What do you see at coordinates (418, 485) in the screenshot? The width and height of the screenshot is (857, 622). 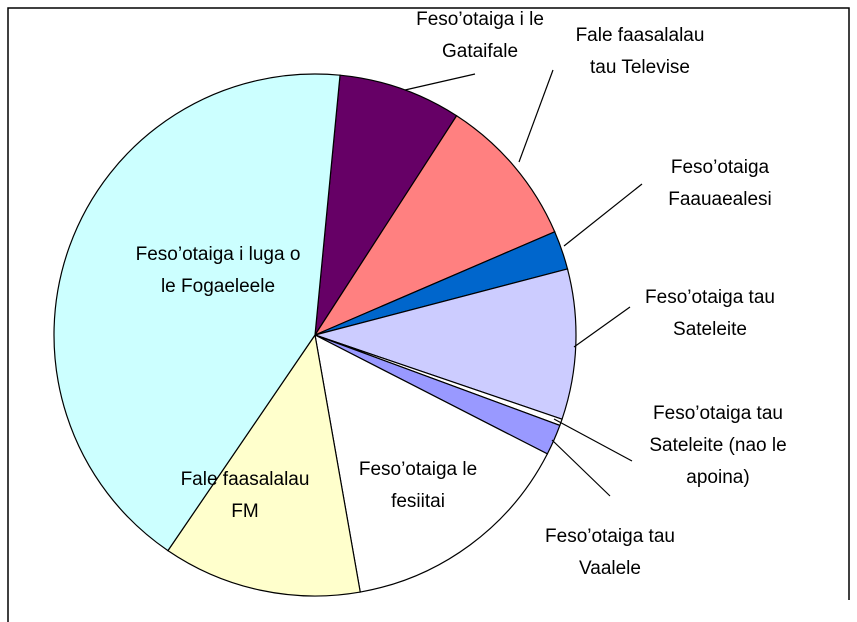 I see `slice-label: Feso’otaiga le fesiitai` at bounding box center [418, 485].